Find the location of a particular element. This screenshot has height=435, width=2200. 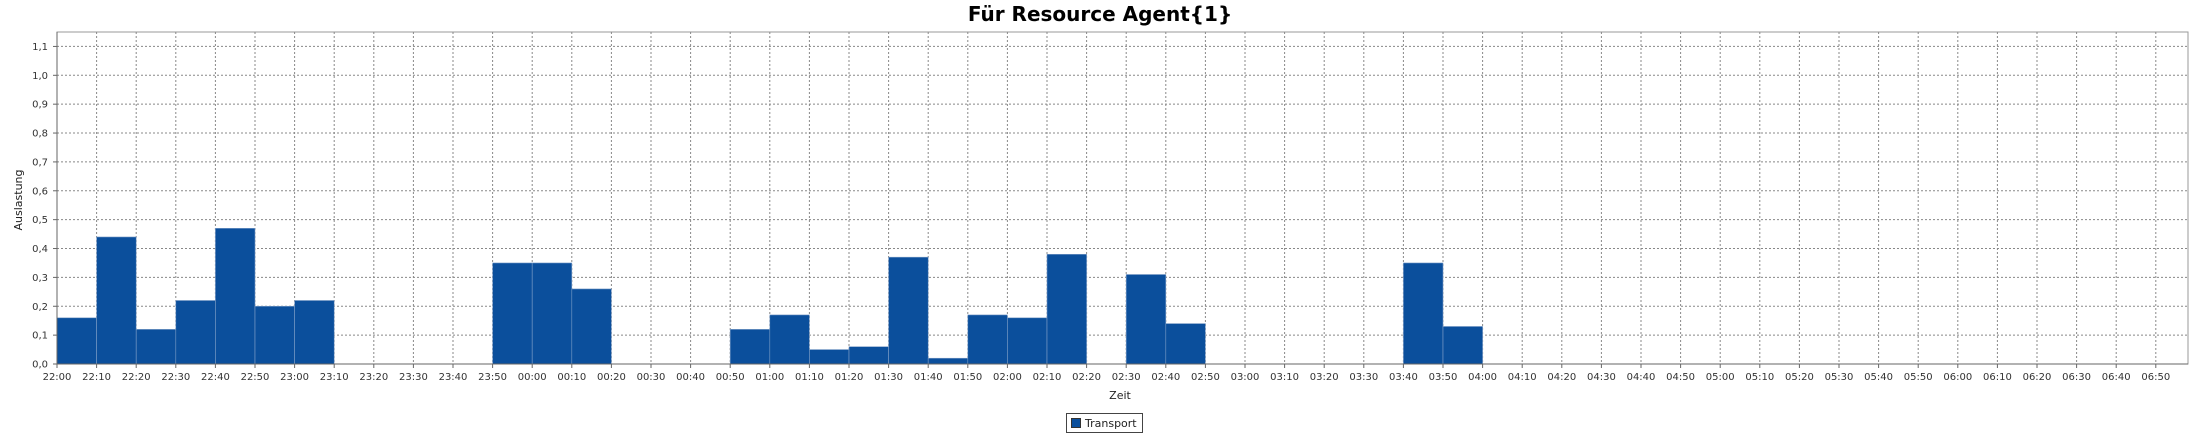

x-tick-label: 23:20 is located at coordinates (373, 377).